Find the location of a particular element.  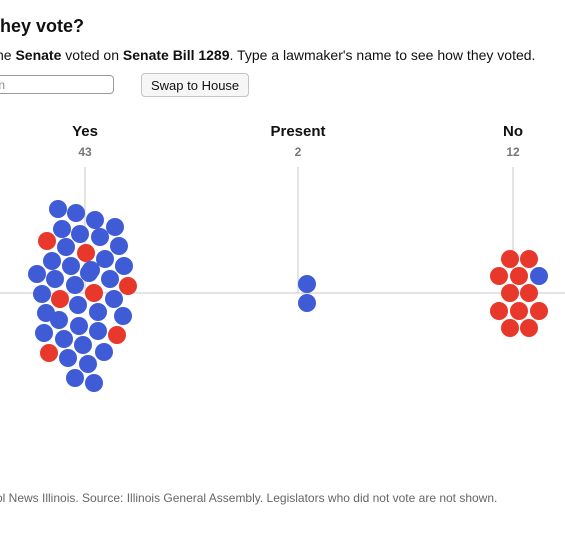

chamber-name: Senate is located at coordinates (38, 55).